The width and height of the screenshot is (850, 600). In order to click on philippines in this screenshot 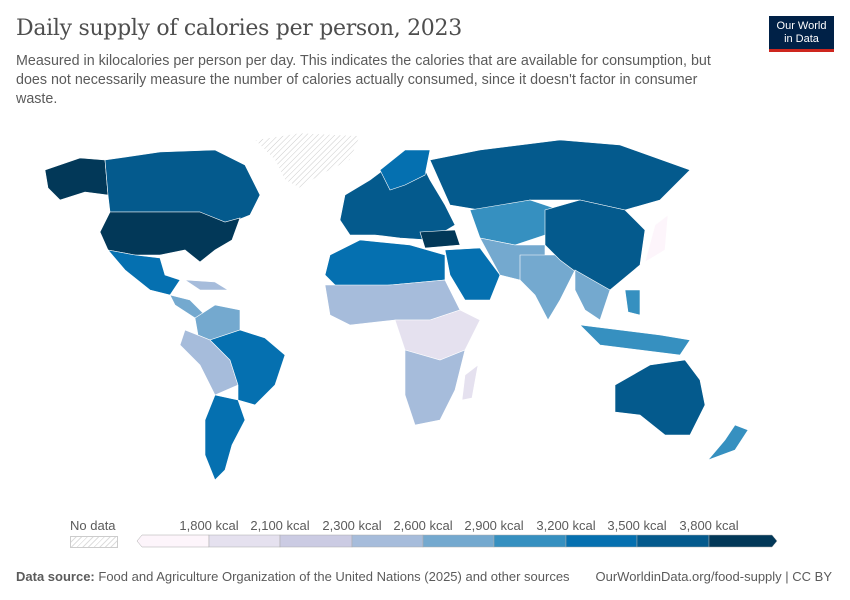, I will do `click(632, 302)`.